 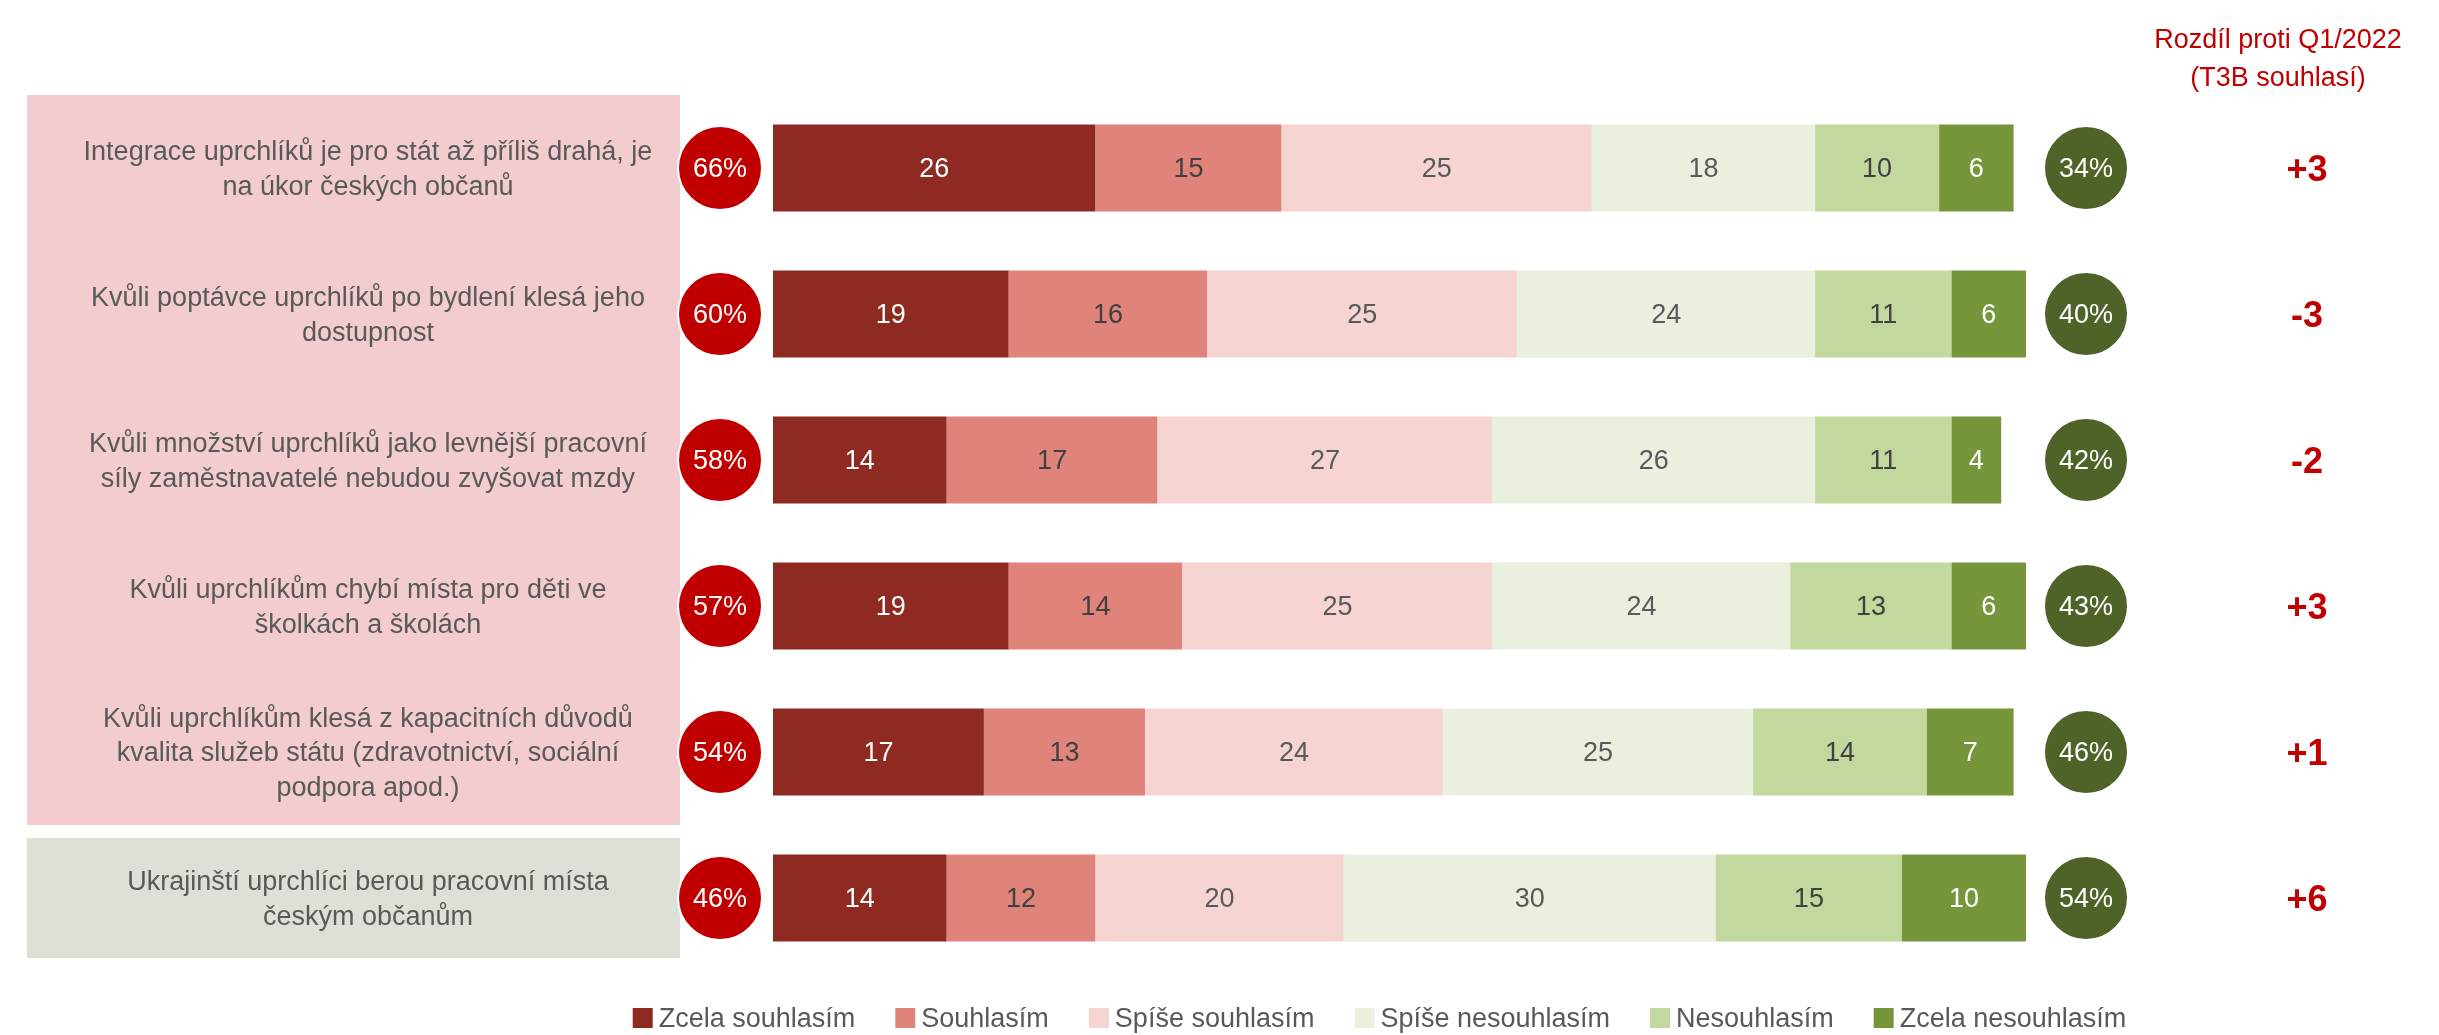 I want to click on data-label: 7, so click(x=1970, y=752).